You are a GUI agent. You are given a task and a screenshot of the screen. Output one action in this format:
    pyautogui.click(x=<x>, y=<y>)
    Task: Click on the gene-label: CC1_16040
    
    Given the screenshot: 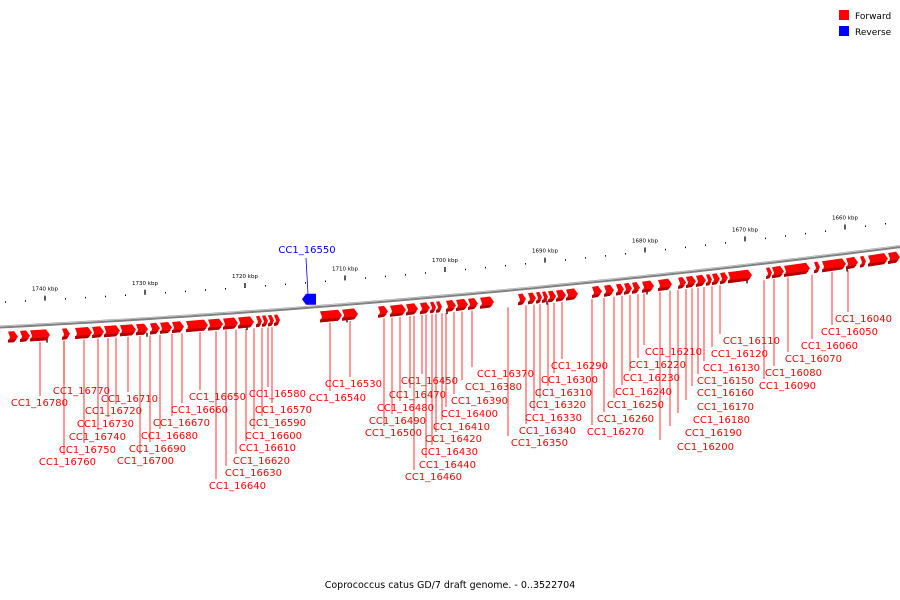 What is the action you would take?
    pyautogui.click(x=863, y=319)
    